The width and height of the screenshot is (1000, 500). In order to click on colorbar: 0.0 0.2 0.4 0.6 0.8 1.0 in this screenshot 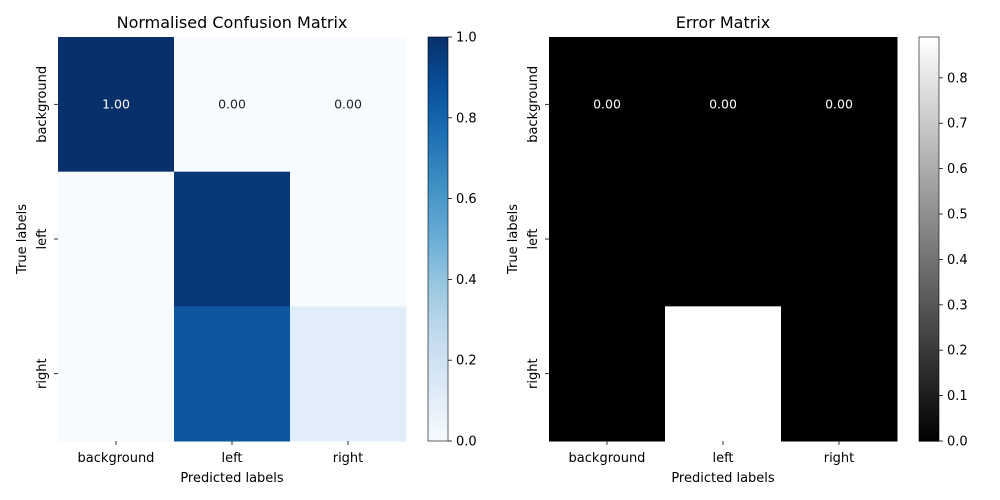, I will do `click(452, 240)`.